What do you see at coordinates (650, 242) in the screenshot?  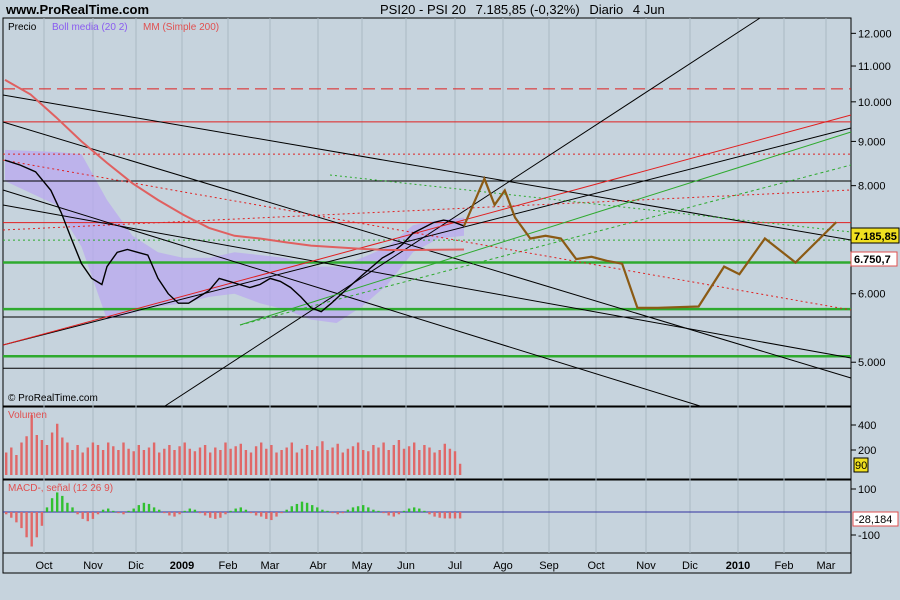 I see `projection-line` at bounding box center [650, 242].